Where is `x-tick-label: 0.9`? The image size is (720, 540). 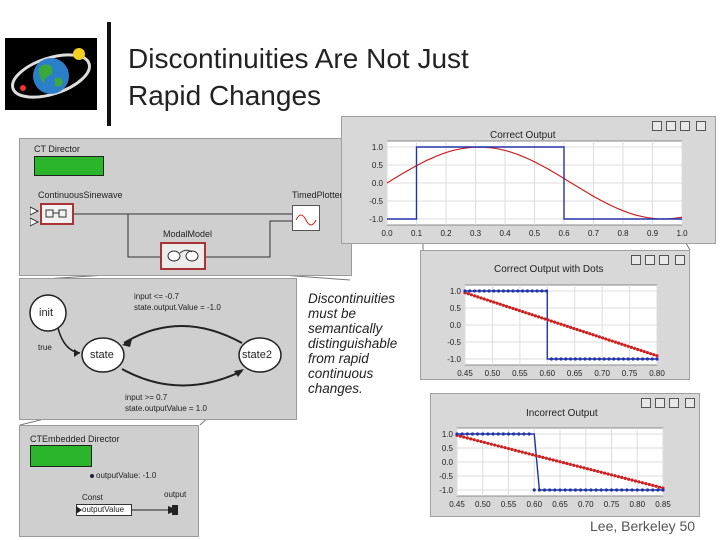
x-tick-label: 0.9 is located at coordinates (653, 233).